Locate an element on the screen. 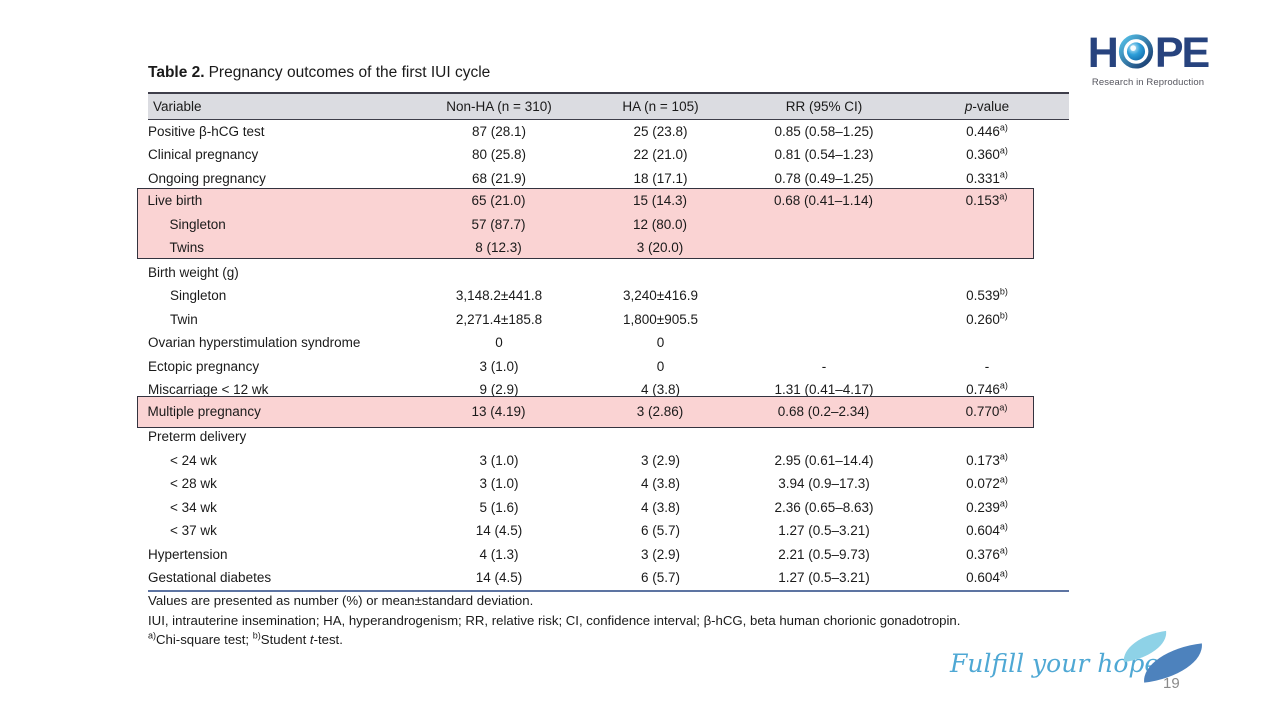  row-value: 65 (21.0) is located at coordinates (498, 200).